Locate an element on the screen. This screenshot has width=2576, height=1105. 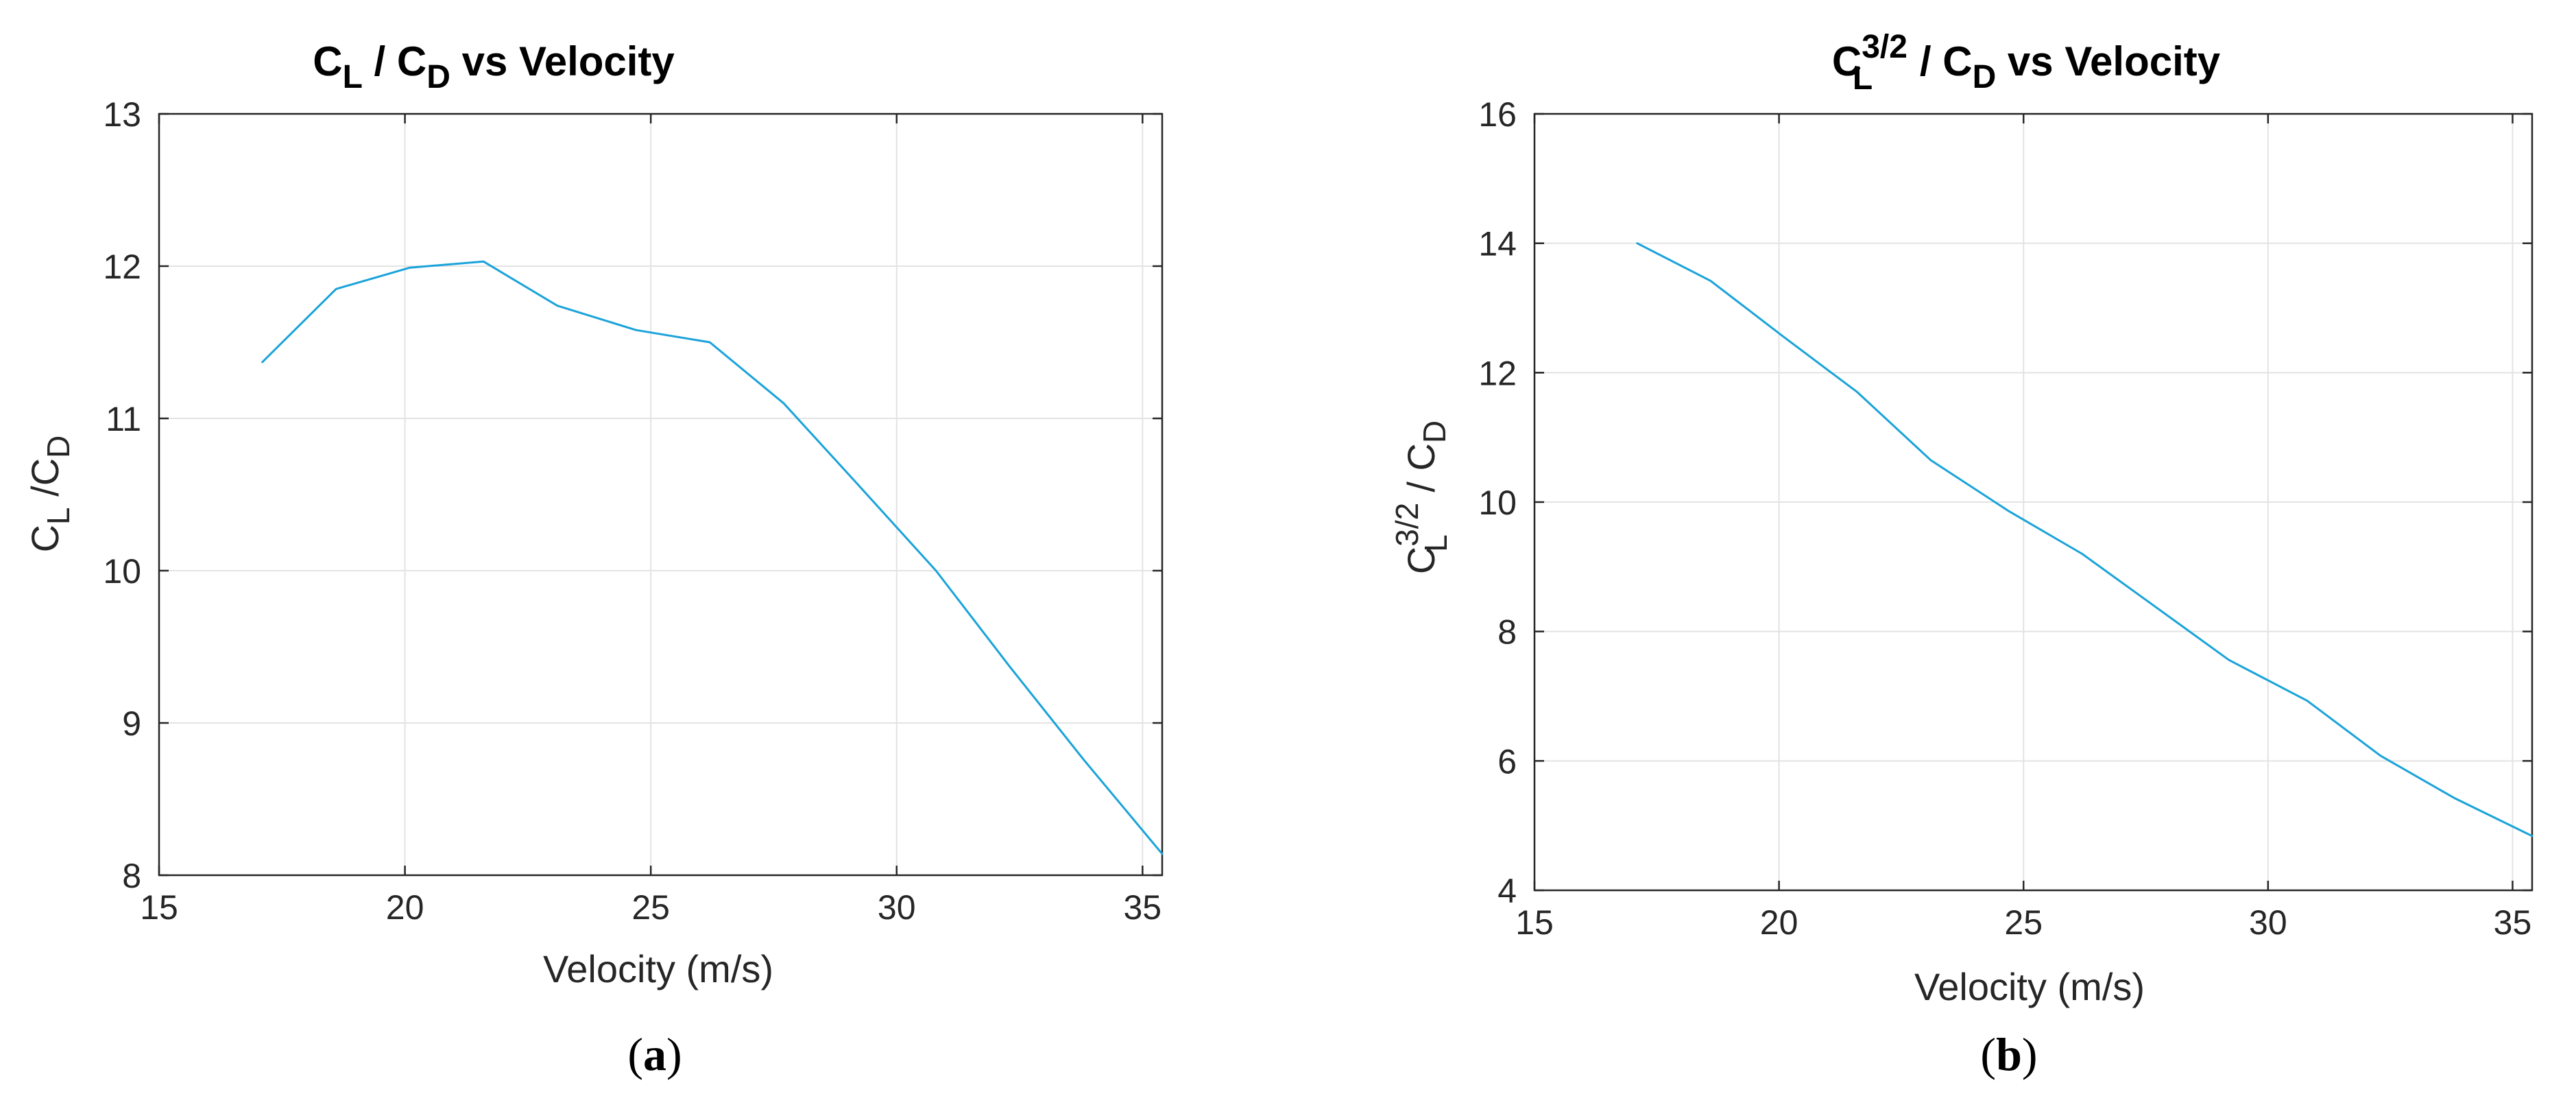
chart-title-a: CL / CD vs Velocity is located at coordinates (494, 66).